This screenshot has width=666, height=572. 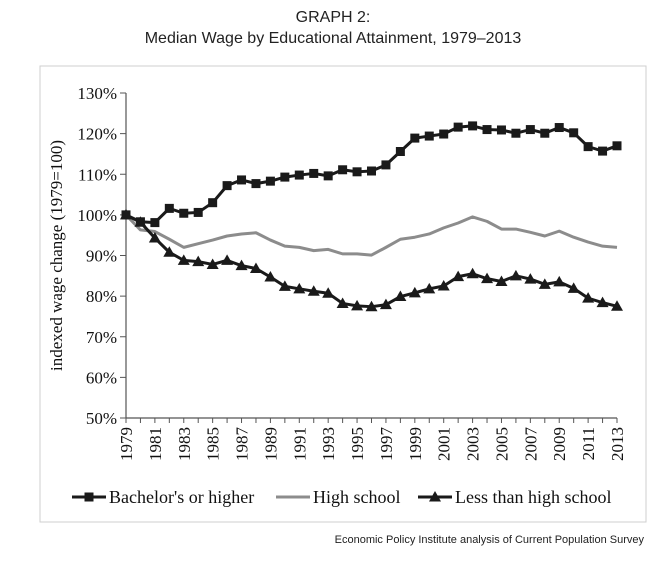 What do you see at coordinates (415, 444) in the screenshot?
I see `x-tick-label: 1999` at bounding box center [415, 444].